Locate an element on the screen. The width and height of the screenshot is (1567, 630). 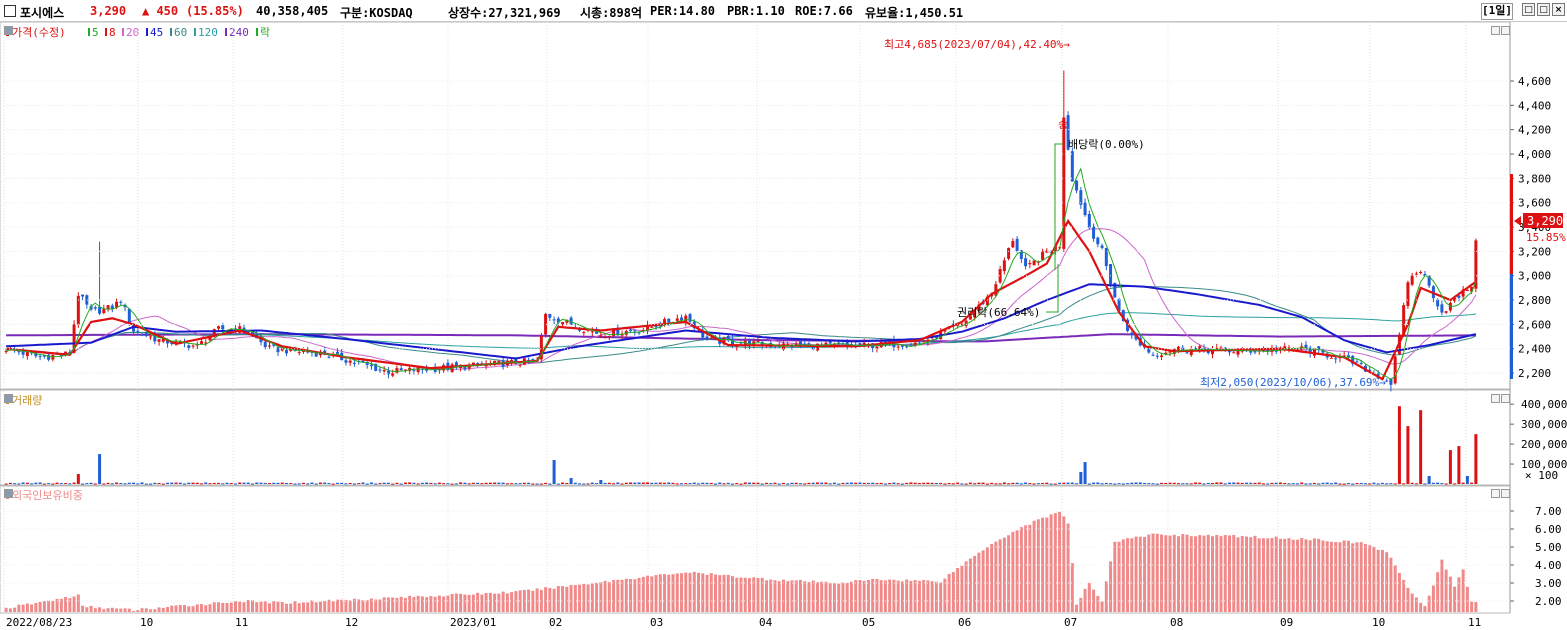
volume-panel-menu-icon is located at coordinates (8, 398).